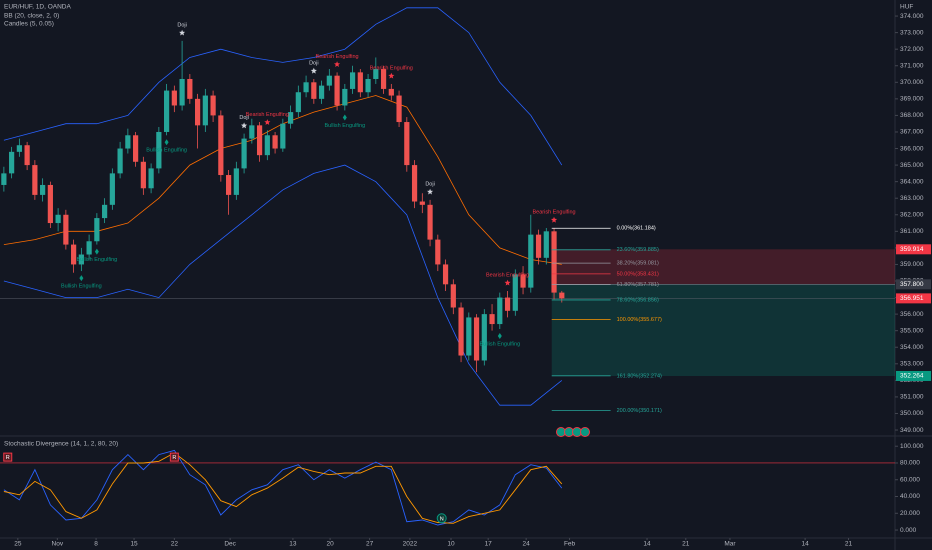  What do you see at coordinates (912, 347) in the screenshot?
I see `price-tick-label: 354.000` at bounding box center [912, 347].